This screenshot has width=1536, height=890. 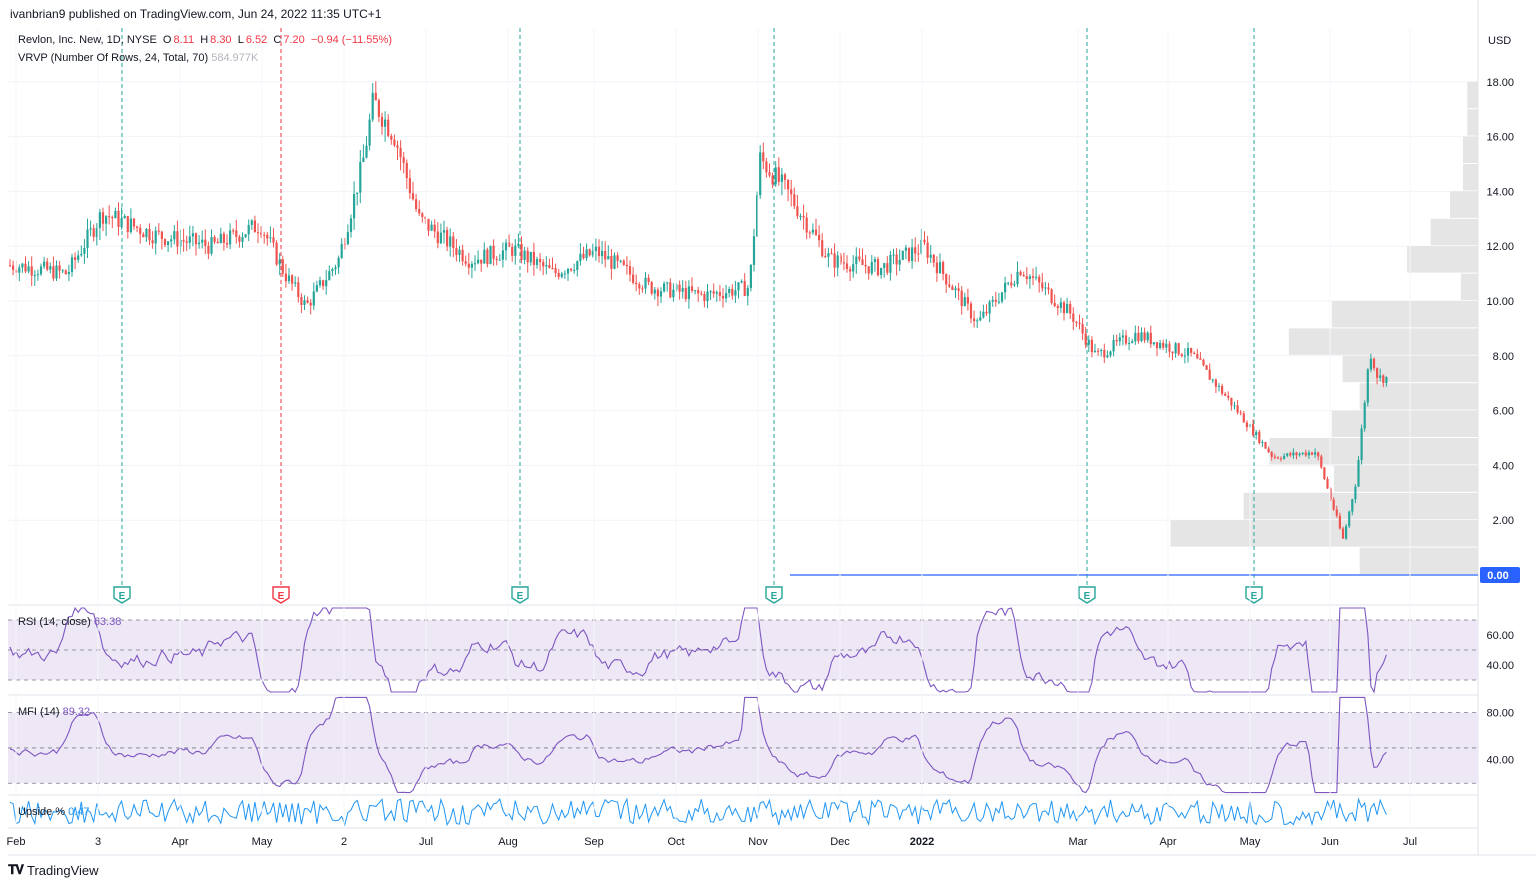 What do you see at coordinates (1500, 192) in the screenshot?
I see `price-tick-label: 14.00` at bounding box center [1500, 192].